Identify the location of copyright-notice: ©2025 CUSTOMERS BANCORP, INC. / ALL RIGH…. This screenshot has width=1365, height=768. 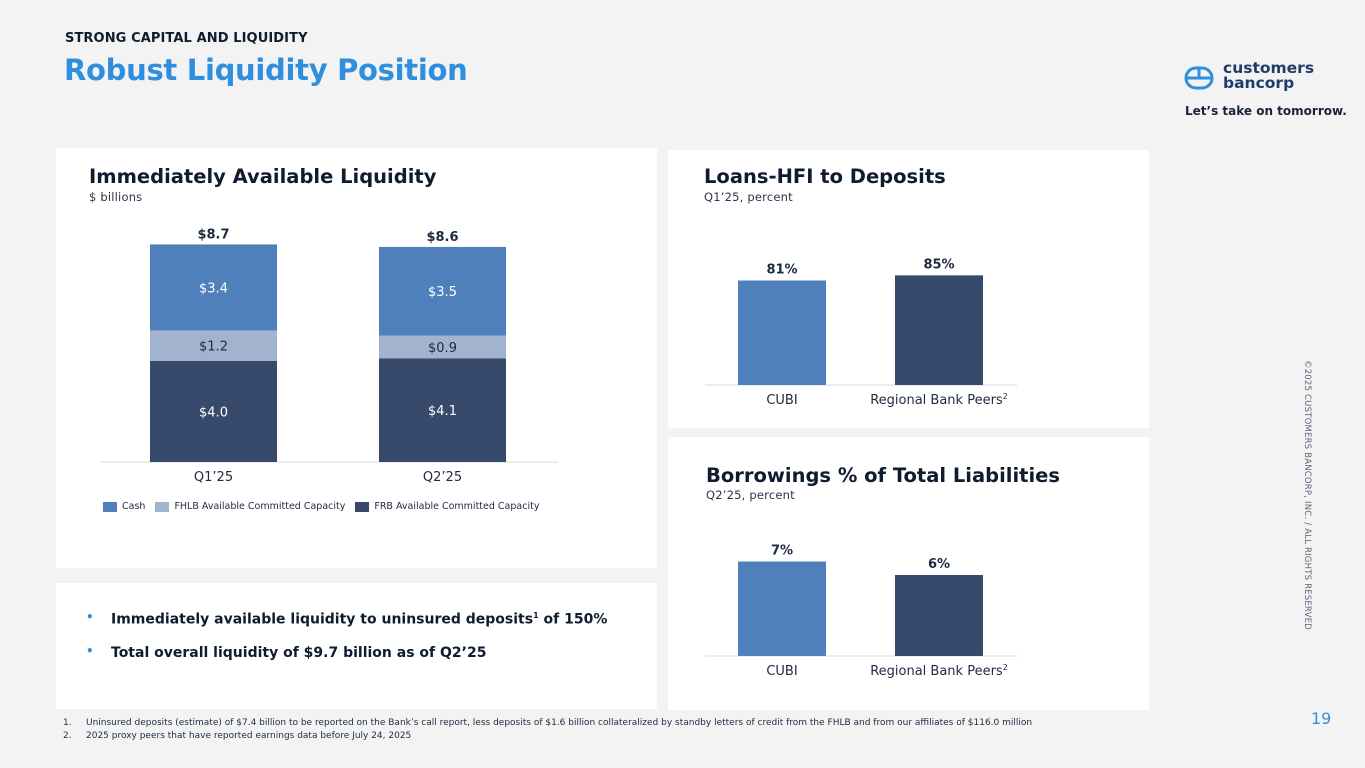
(1307, 495).